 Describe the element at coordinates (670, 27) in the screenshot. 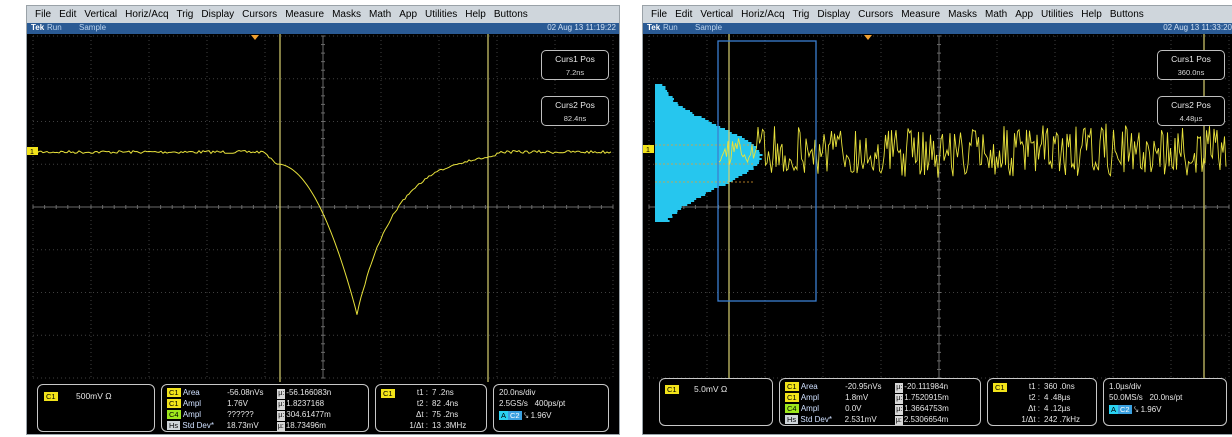

I see `run-state: Run` at that location.